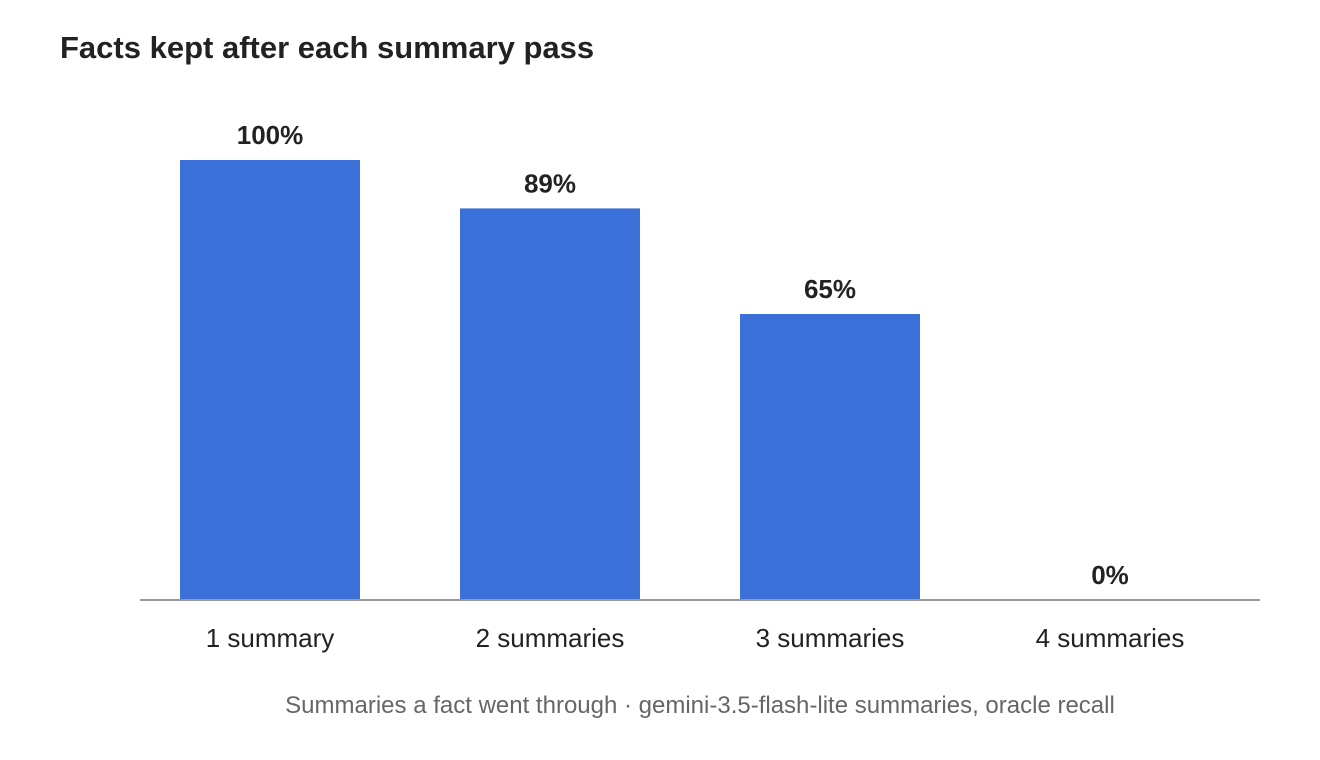  What do you see at coordinates (830, 638) in the screenshot?
I see `x-tick-label-3: 3 summaries` at bounding box center [830, 638].